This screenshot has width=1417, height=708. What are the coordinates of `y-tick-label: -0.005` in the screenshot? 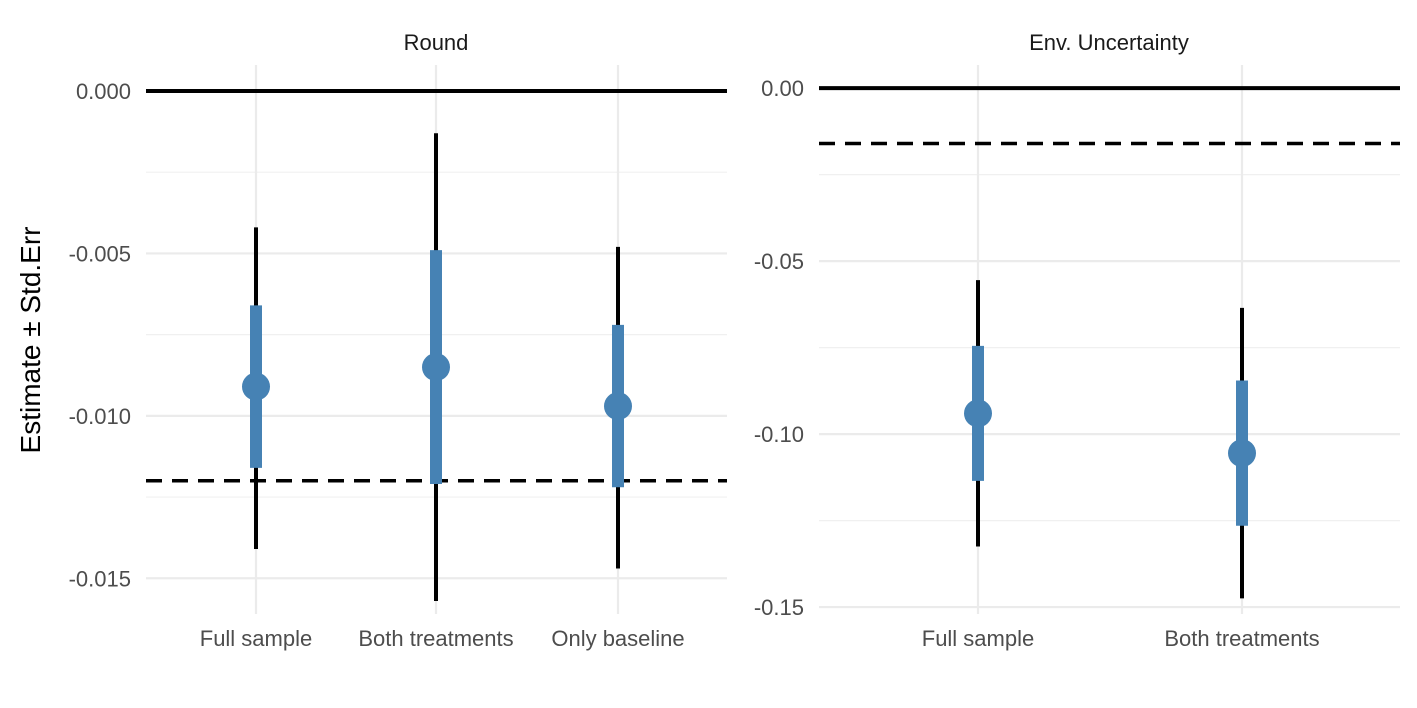 It's located at (100, 253).